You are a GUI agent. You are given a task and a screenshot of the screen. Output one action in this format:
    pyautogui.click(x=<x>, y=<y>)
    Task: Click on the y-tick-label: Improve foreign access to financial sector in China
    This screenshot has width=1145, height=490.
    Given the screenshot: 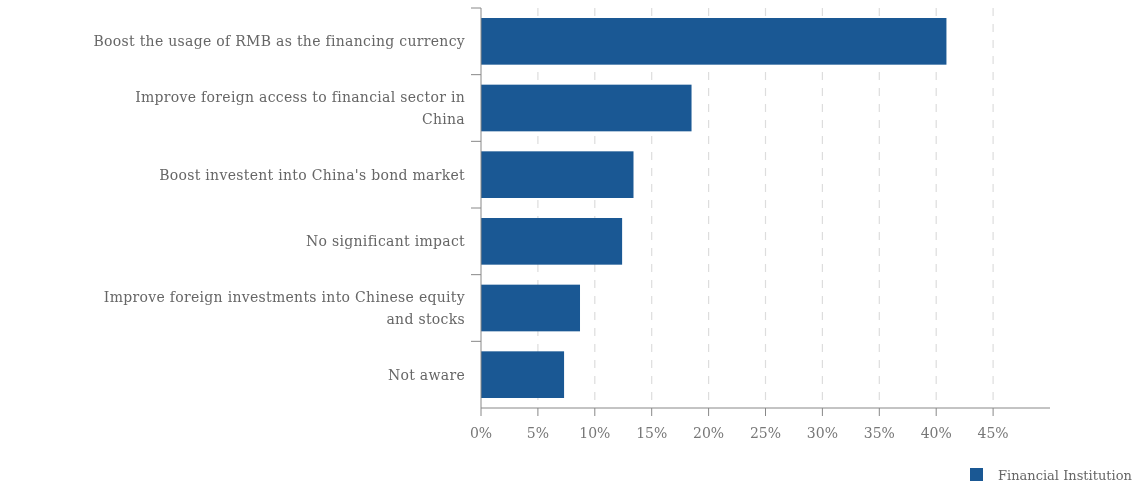 What is the action you would take?
    pyautogui.click(x=300, y=108)
    